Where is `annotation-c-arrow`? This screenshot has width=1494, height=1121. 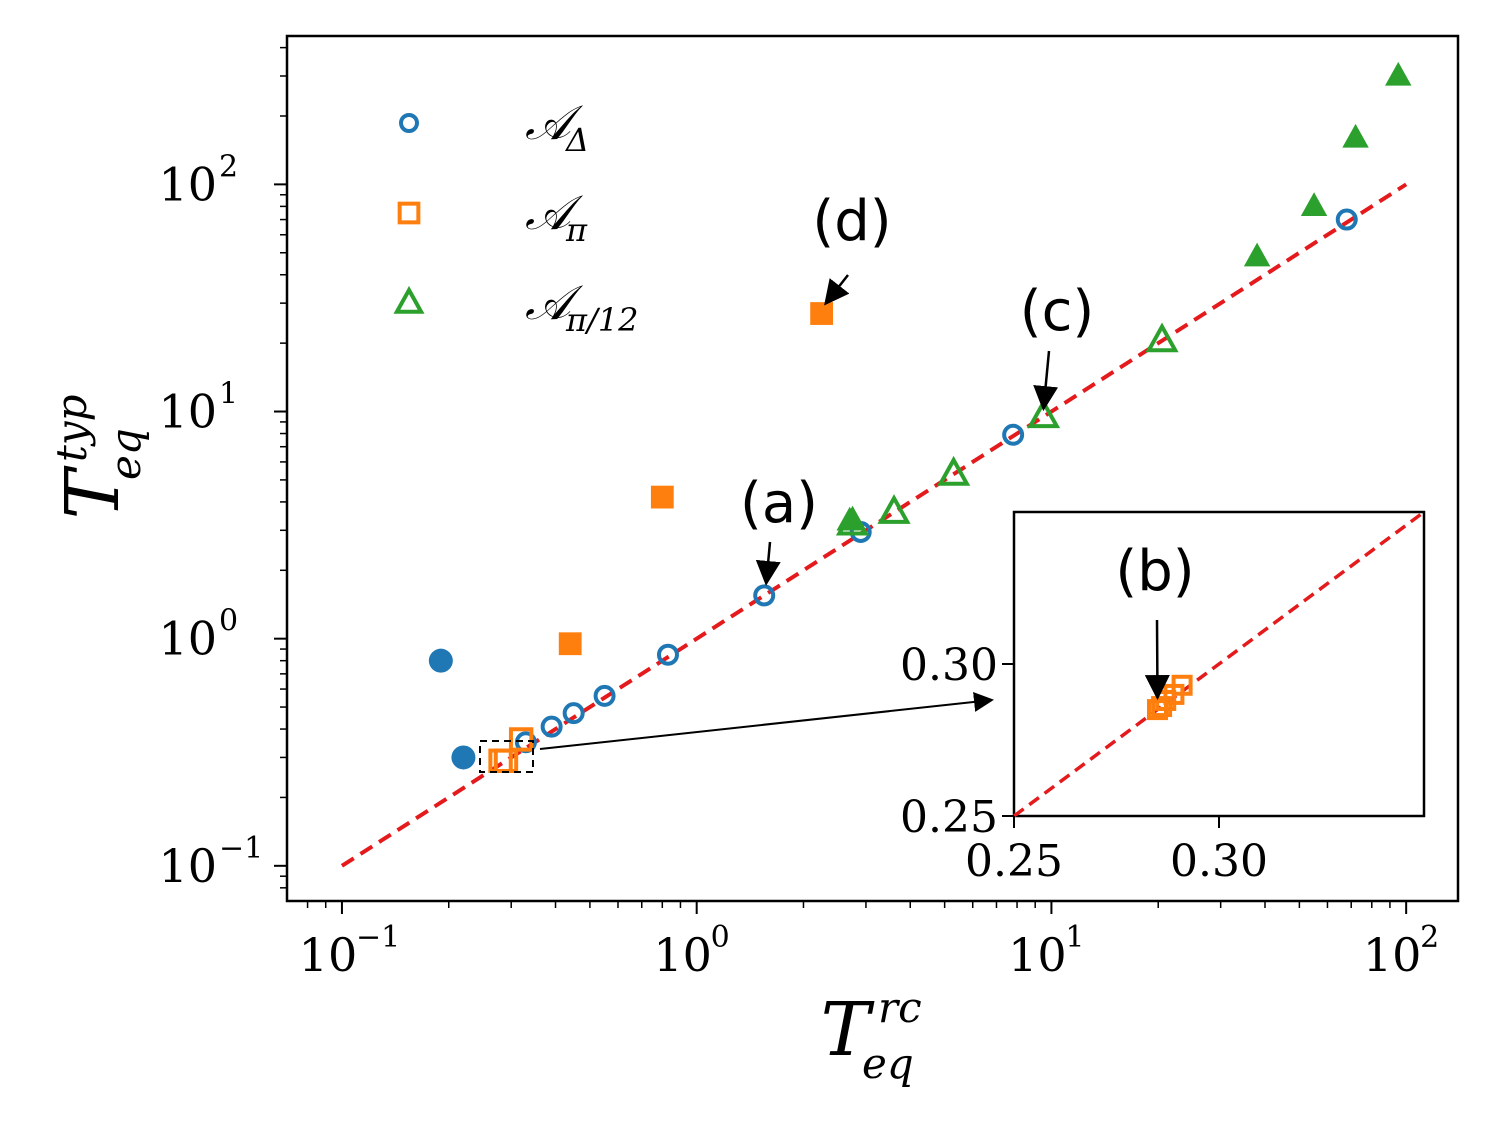 annotation-c-arrow is located at coordinates (1046, 381).